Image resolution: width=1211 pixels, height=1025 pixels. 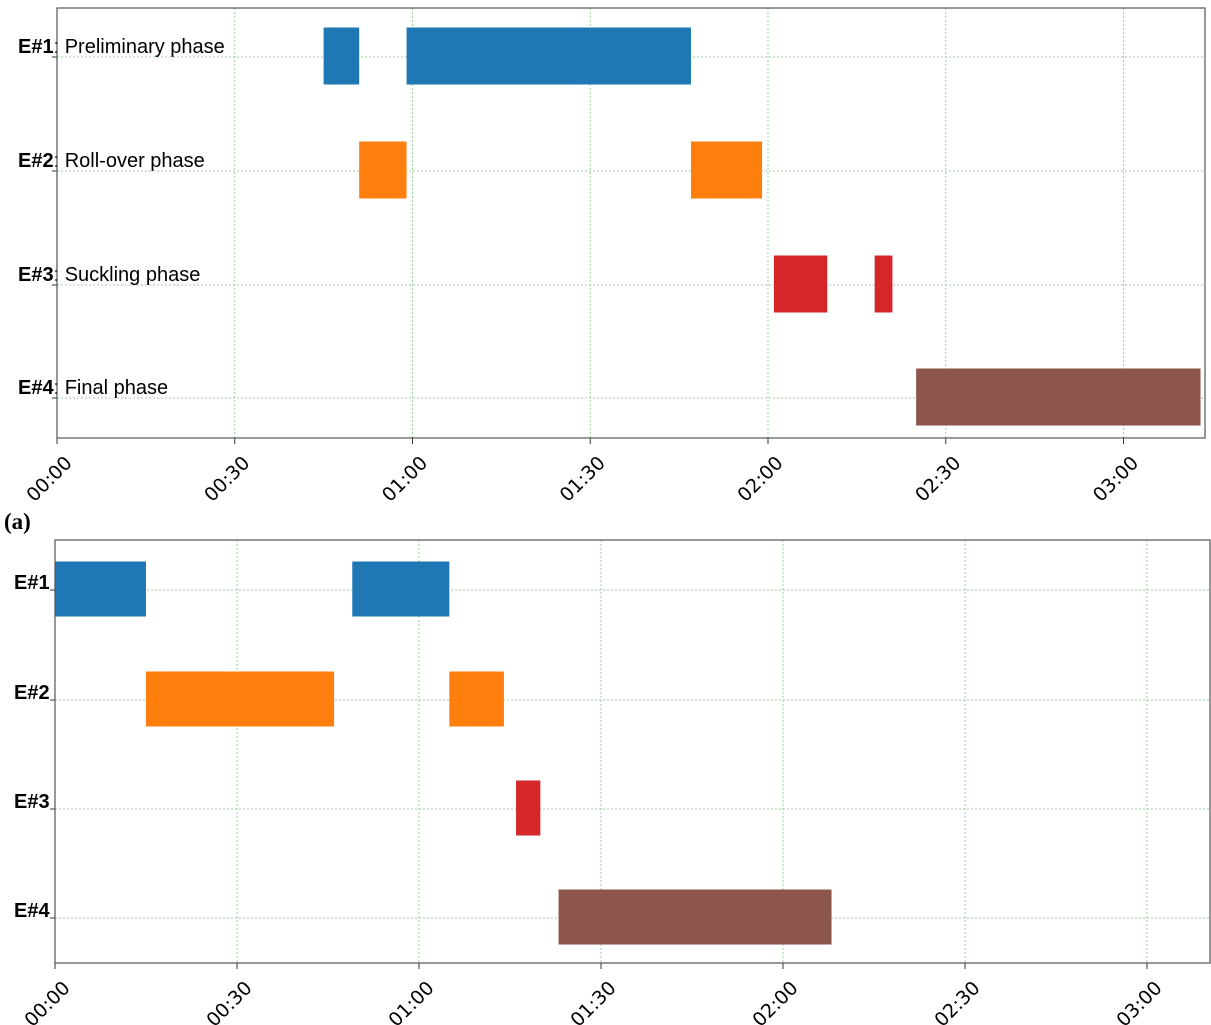 What do you see at coordinates (127, 275) in the screenshot?
I see `row-label-phase: : Suckling phase` at bounding box center [127, 275].